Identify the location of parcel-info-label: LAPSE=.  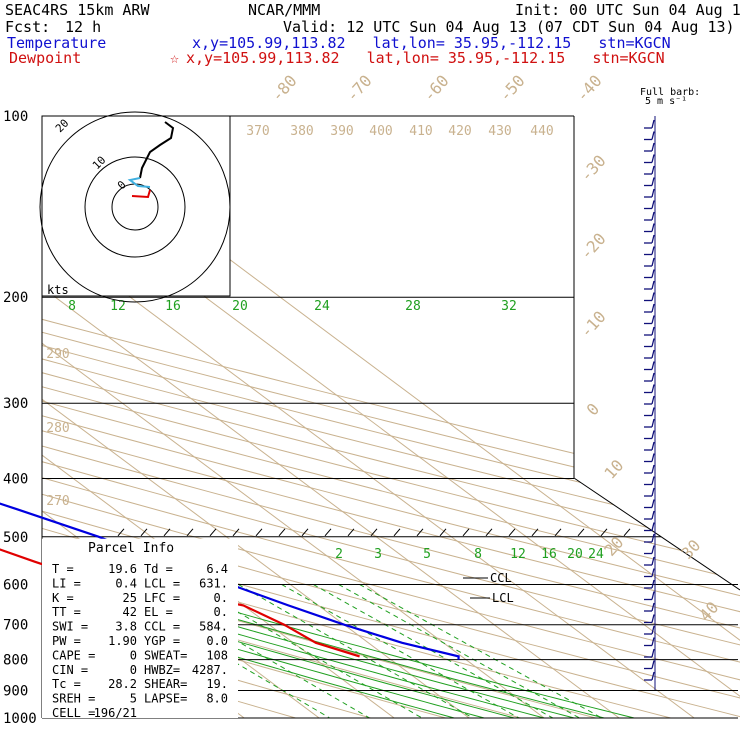
(165, 699).